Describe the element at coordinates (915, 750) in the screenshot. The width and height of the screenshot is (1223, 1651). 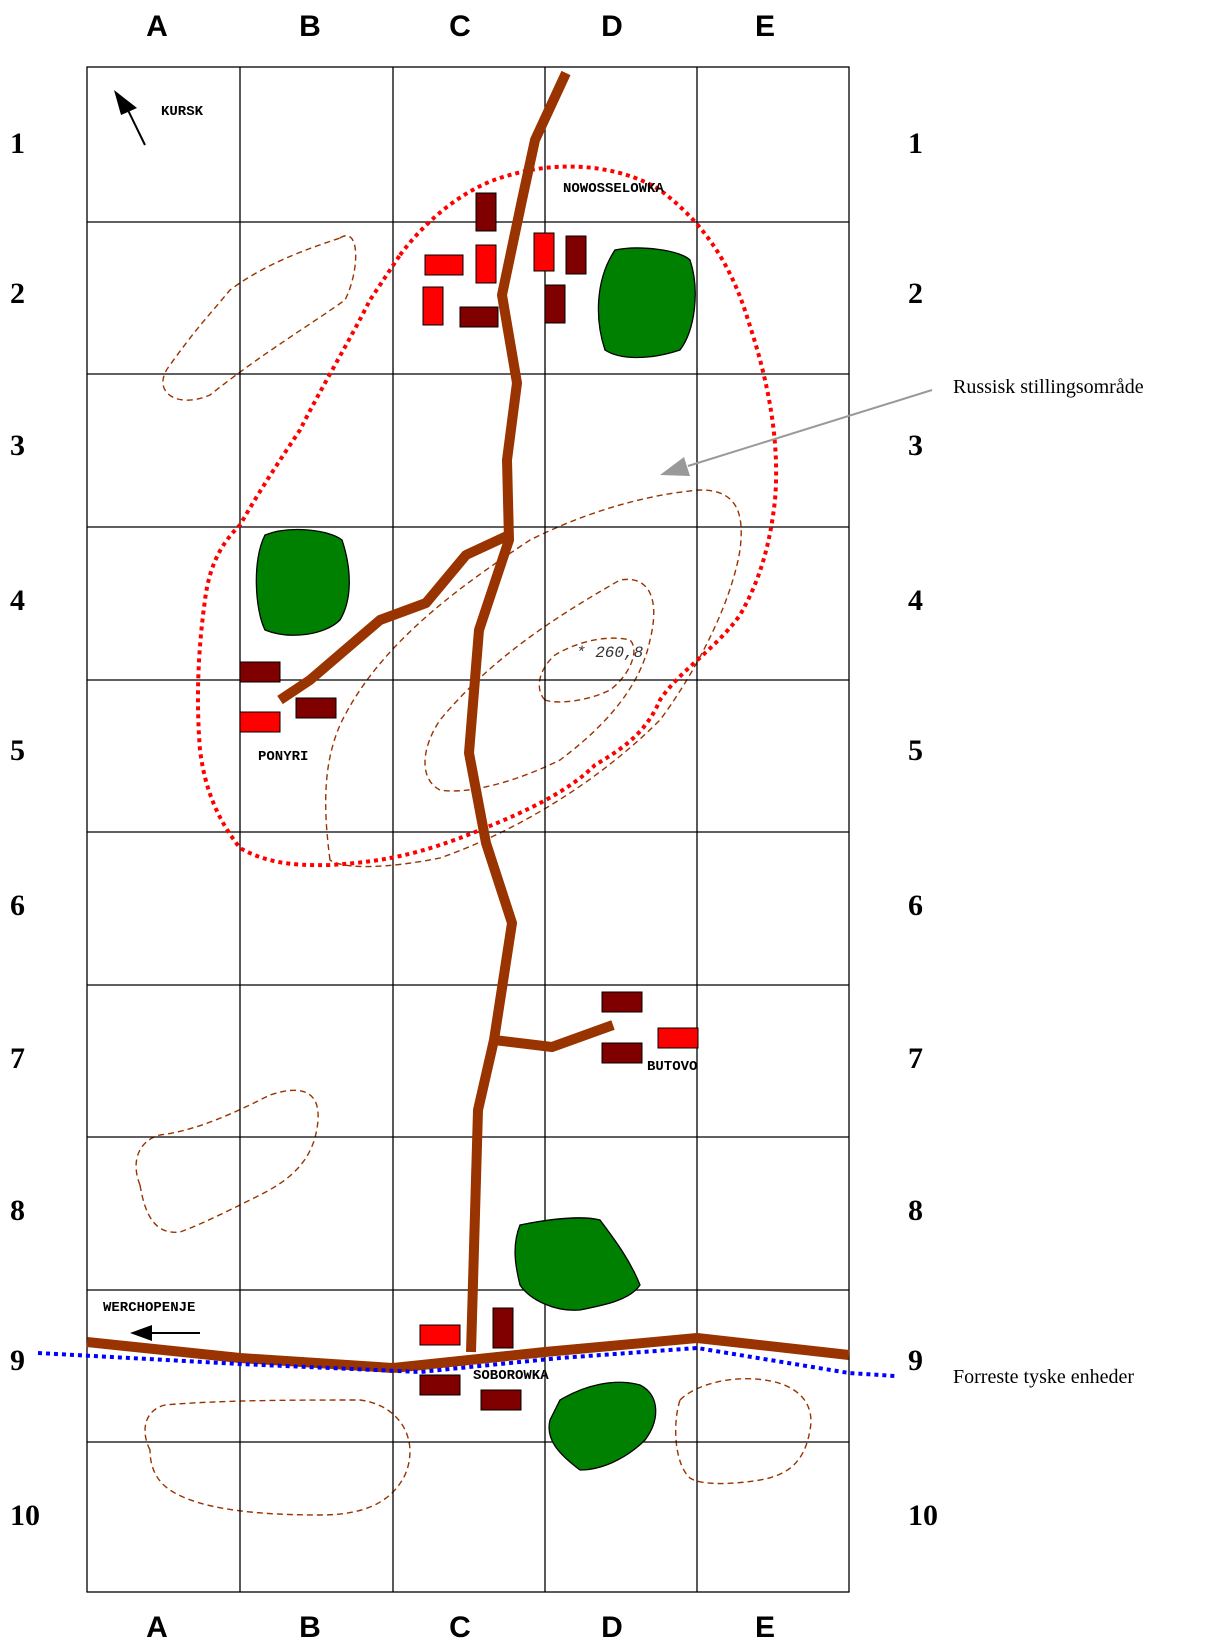
I see `row-label-5-right: 5` at that location.